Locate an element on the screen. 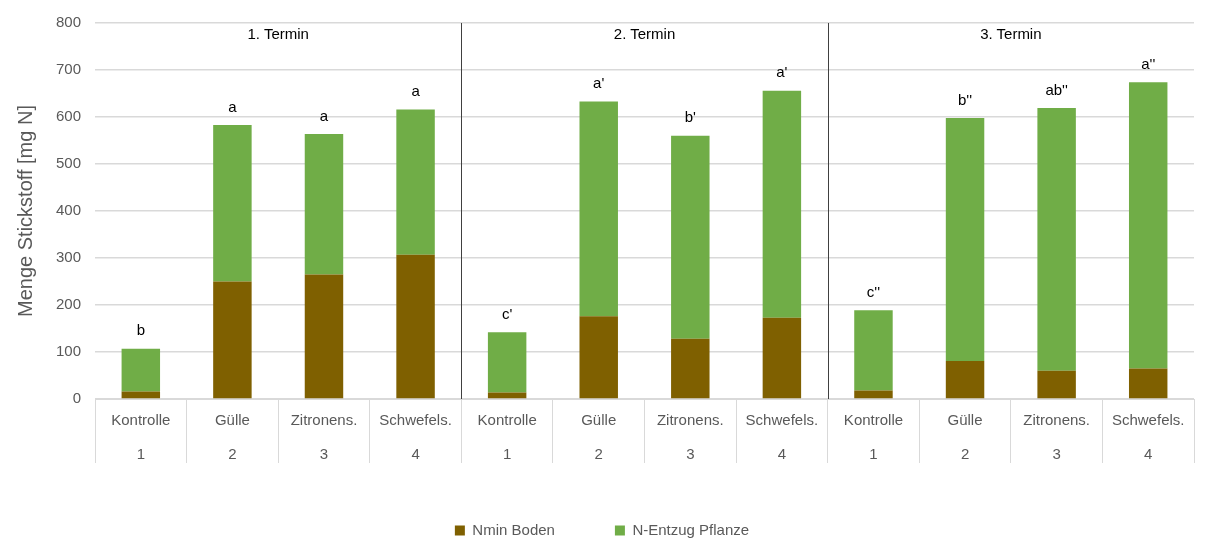 Image resolution: width=1212 pixels, height=554 pixels. data-label: b' is located at coordinates (690, 117).